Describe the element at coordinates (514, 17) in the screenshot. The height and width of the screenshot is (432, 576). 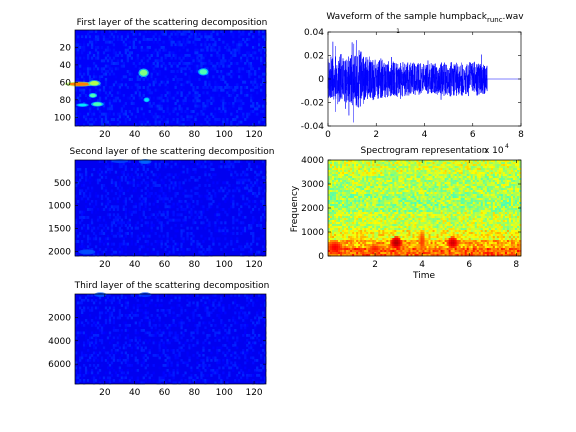
I see `waveform-title-suffix: .wav` at that location.